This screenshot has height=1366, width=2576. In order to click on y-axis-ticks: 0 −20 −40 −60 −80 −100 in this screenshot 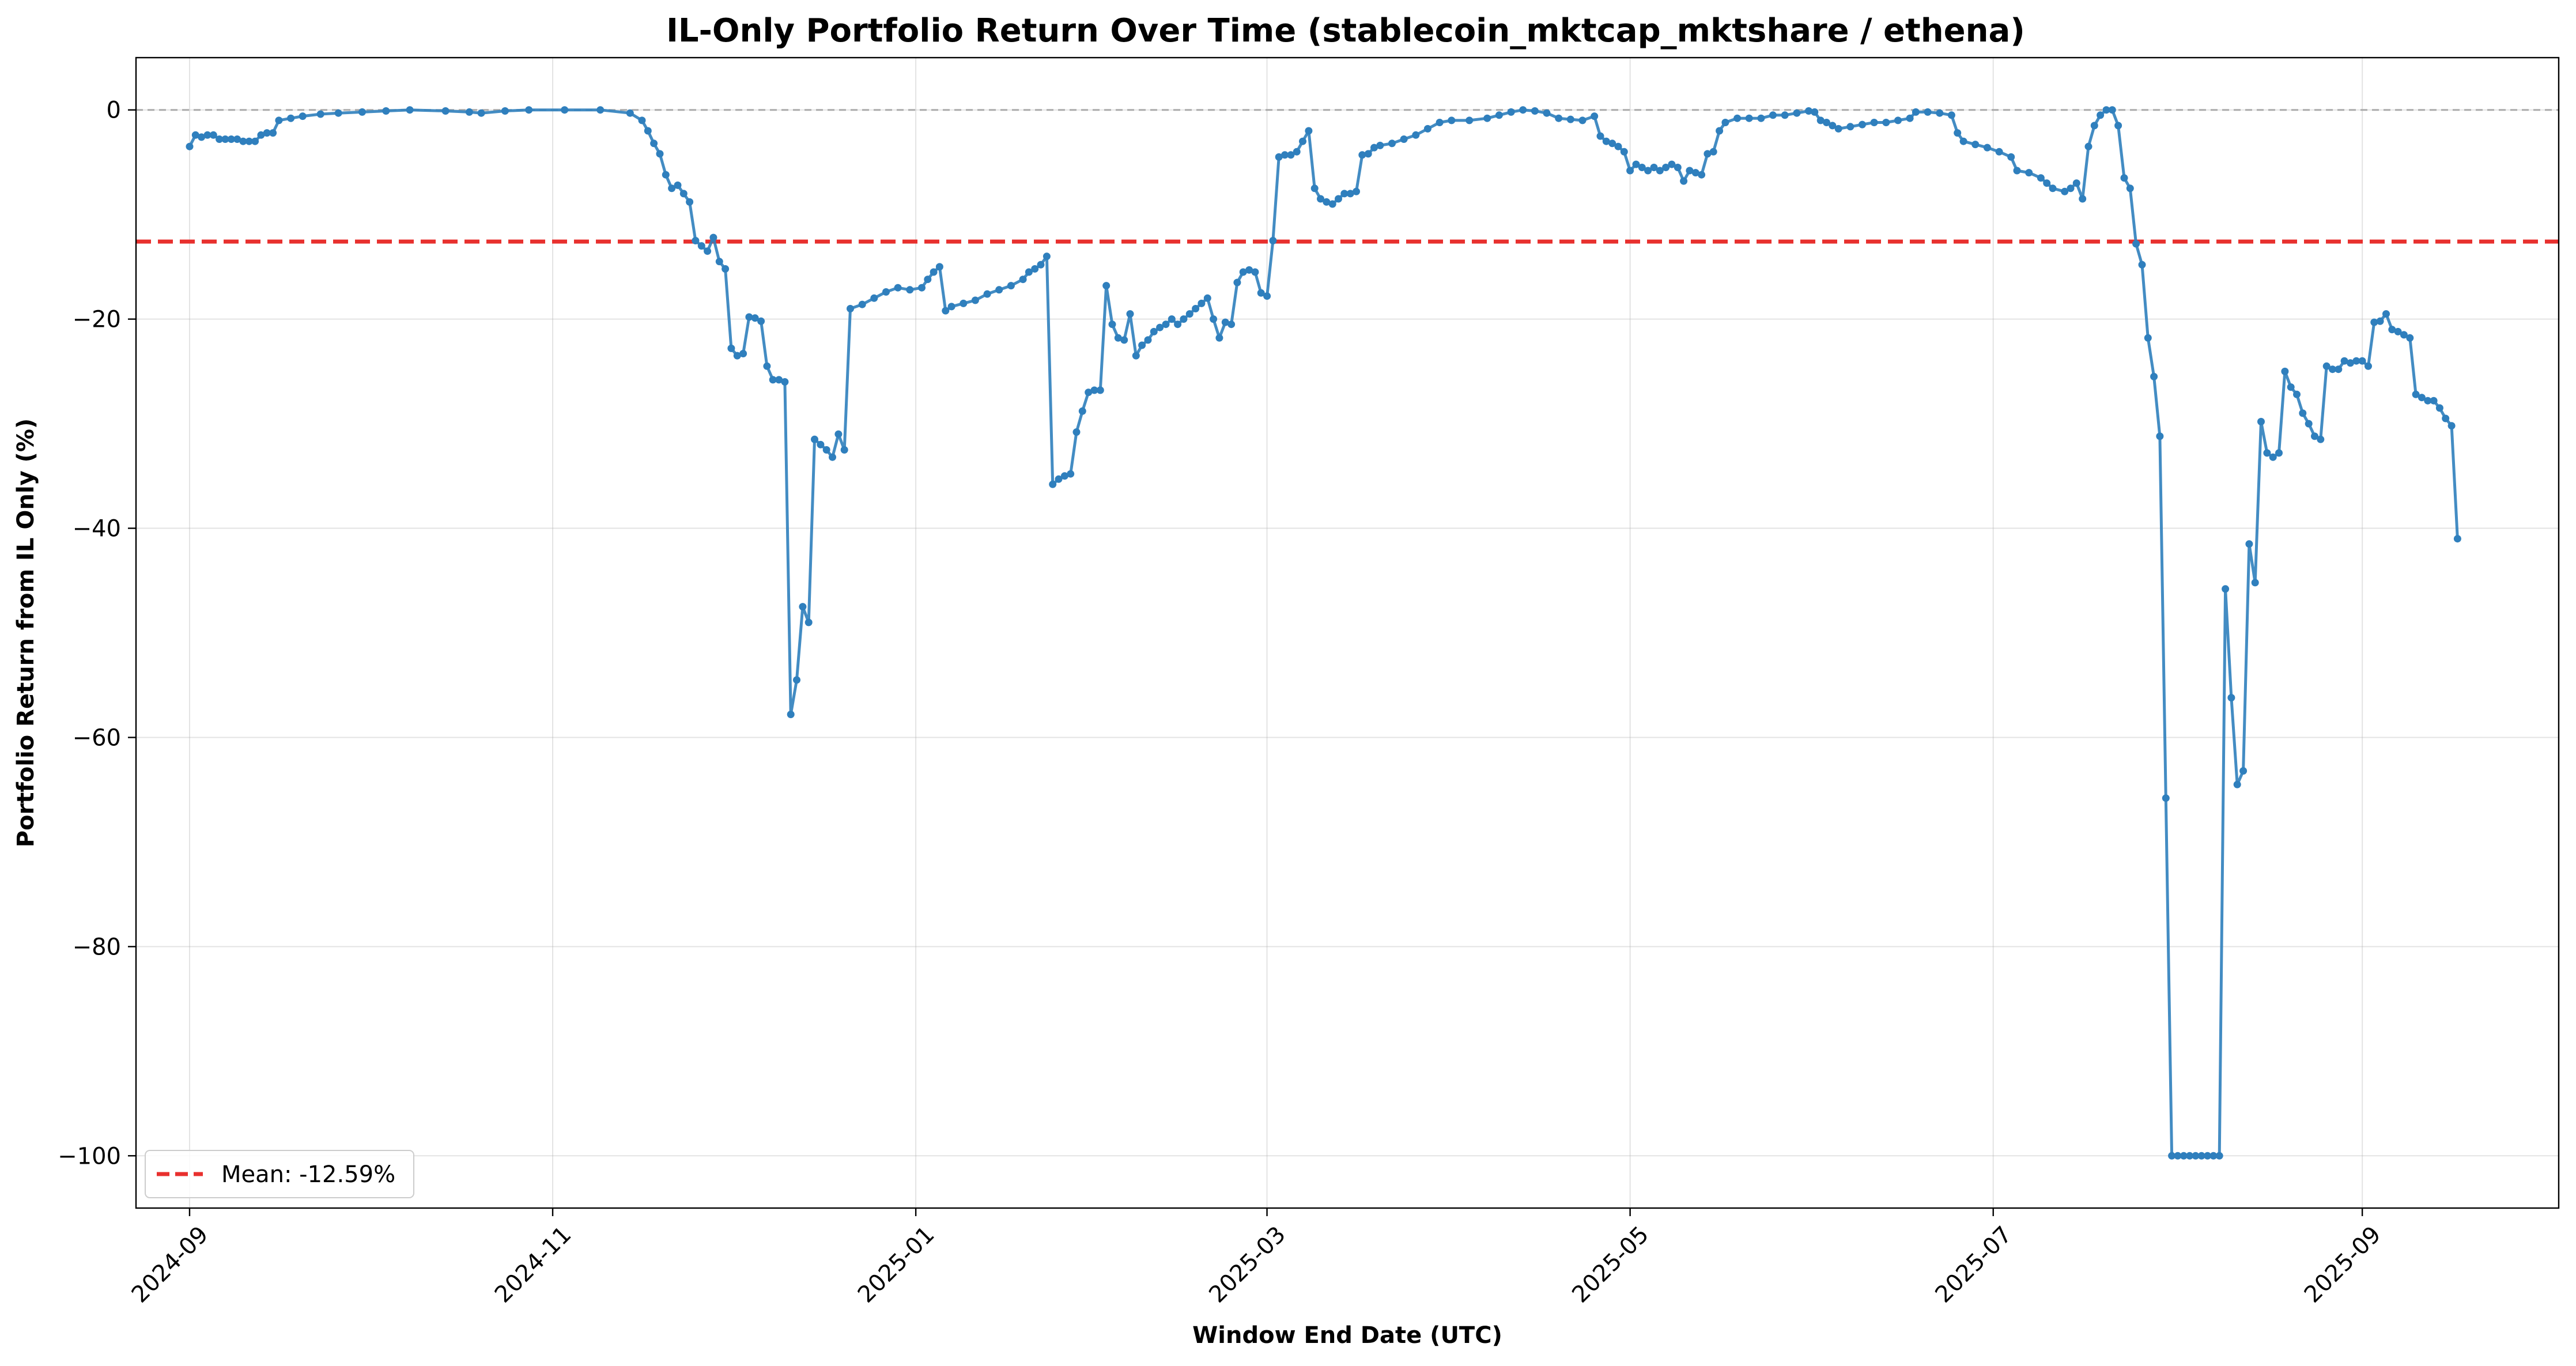, I will do `click(97, 633)`.